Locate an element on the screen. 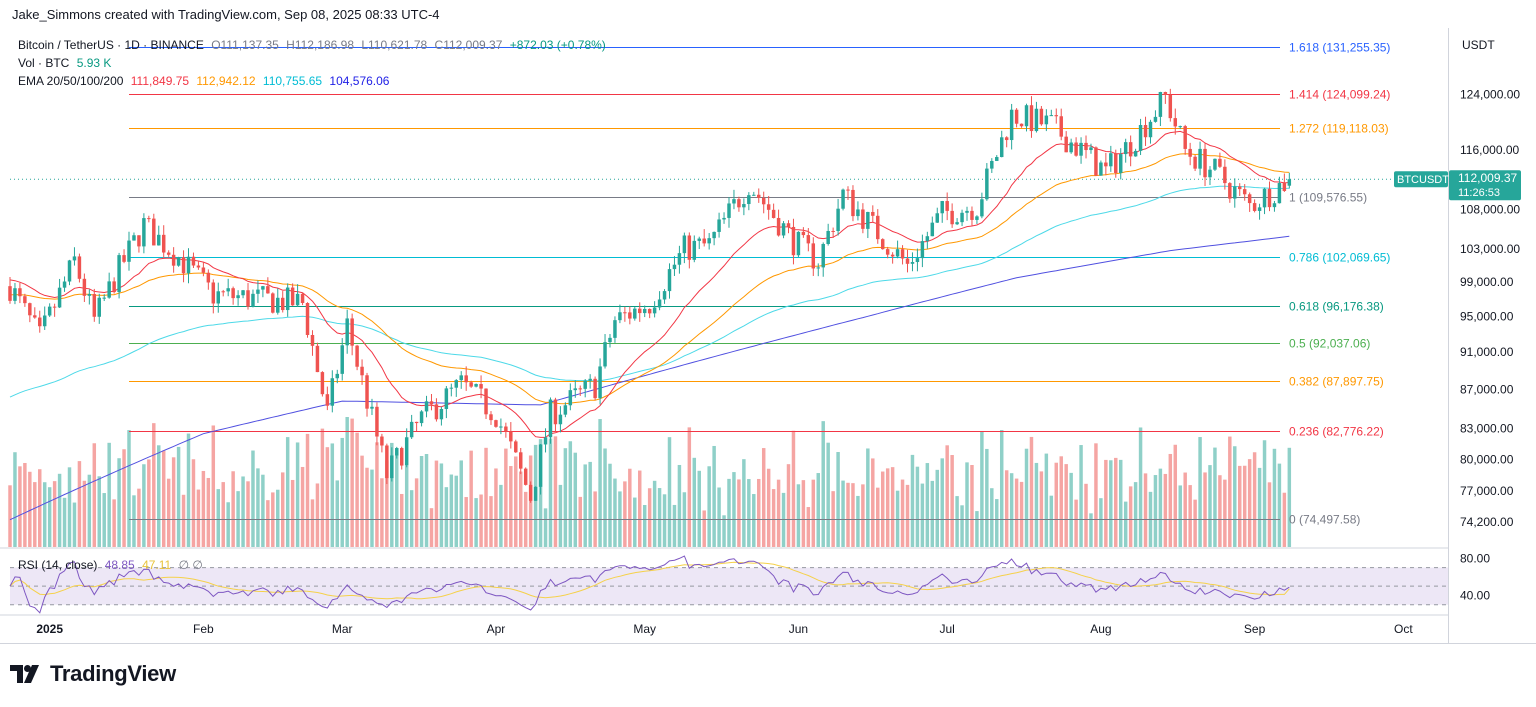 This screenshot has width=1536, height=707. legend-symbol: Bitcoin / TetherUS · 1D · BINANCE is located at coordinates (111, 45).